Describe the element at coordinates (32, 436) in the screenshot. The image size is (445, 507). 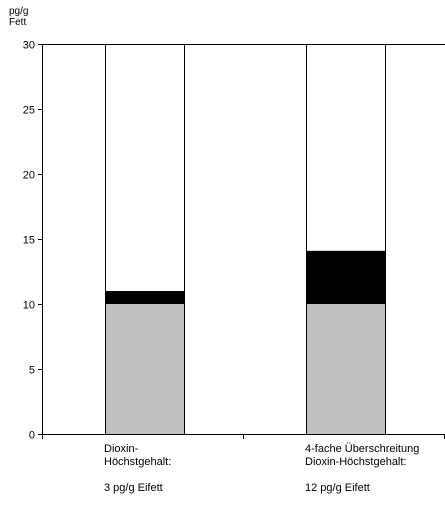
I see `y-tick-label-0: 0` at that location.